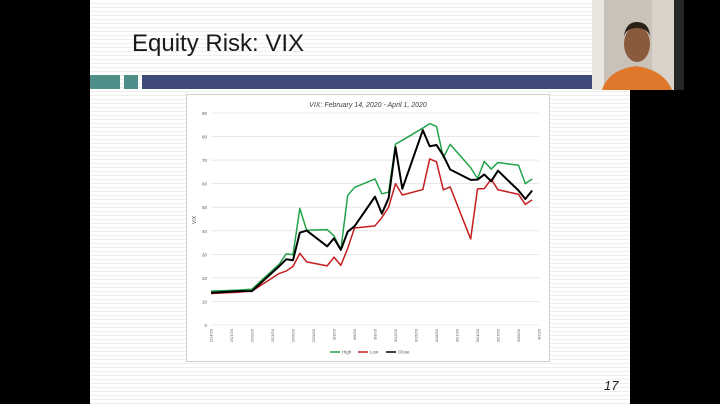 This screenshot has height=404, width=720. Describe the element at coordinates (205, 254) in the screenshot. I see `y-tick-label: 30` at that location.